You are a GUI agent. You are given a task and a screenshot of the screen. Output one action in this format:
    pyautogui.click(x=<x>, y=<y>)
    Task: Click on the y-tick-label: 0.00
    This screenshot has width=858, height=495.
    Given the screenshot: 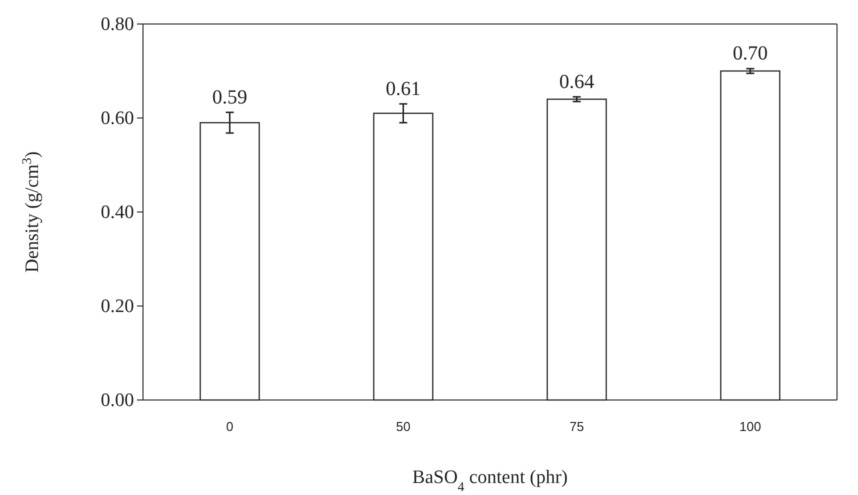 What is the action you would take?
    pyautogui.click(x=117, y=401)
    